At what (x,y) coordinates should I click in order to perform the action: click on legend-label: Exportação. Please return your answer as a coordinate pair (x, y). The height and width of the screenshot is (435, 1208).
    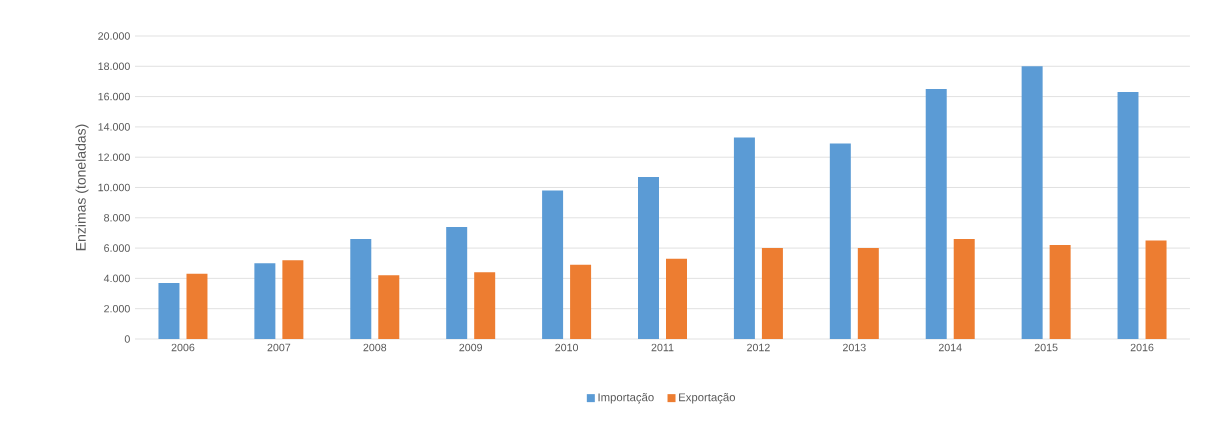
    Looking at the image, I should click on (707, 398).